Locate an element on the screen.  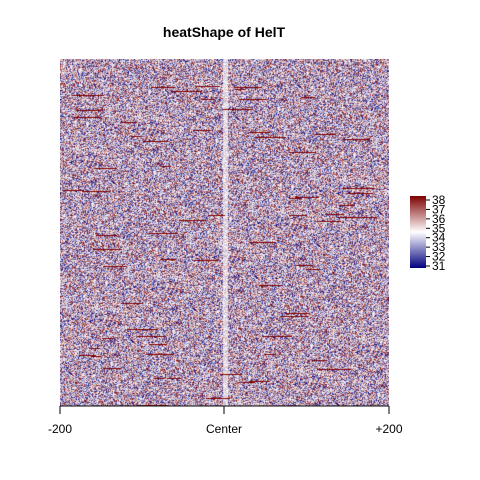
x-tick-label-right: +200 is located at coordinates (388, 429).